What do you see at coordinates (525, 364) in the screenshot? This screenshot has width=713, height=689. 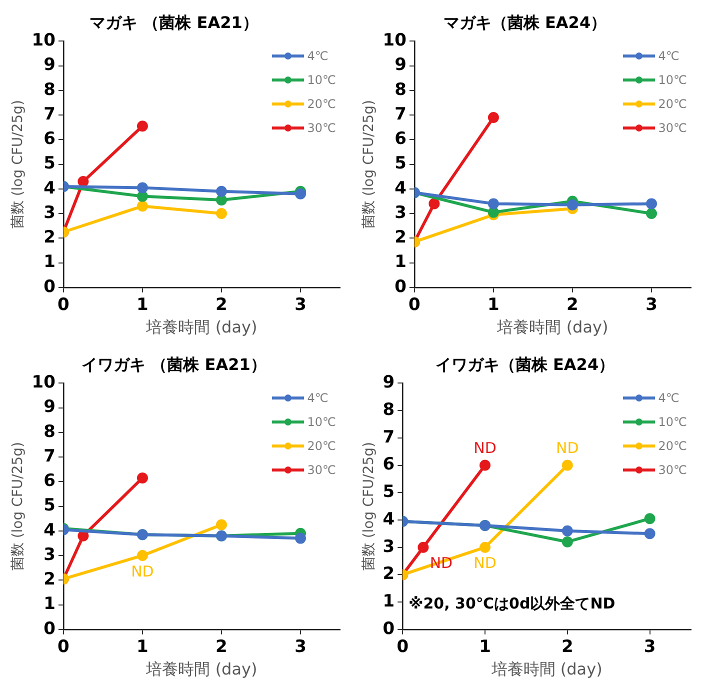 I see `chart-title: イワガキ（菌株 EA24）` at bounding box center [525, 364].